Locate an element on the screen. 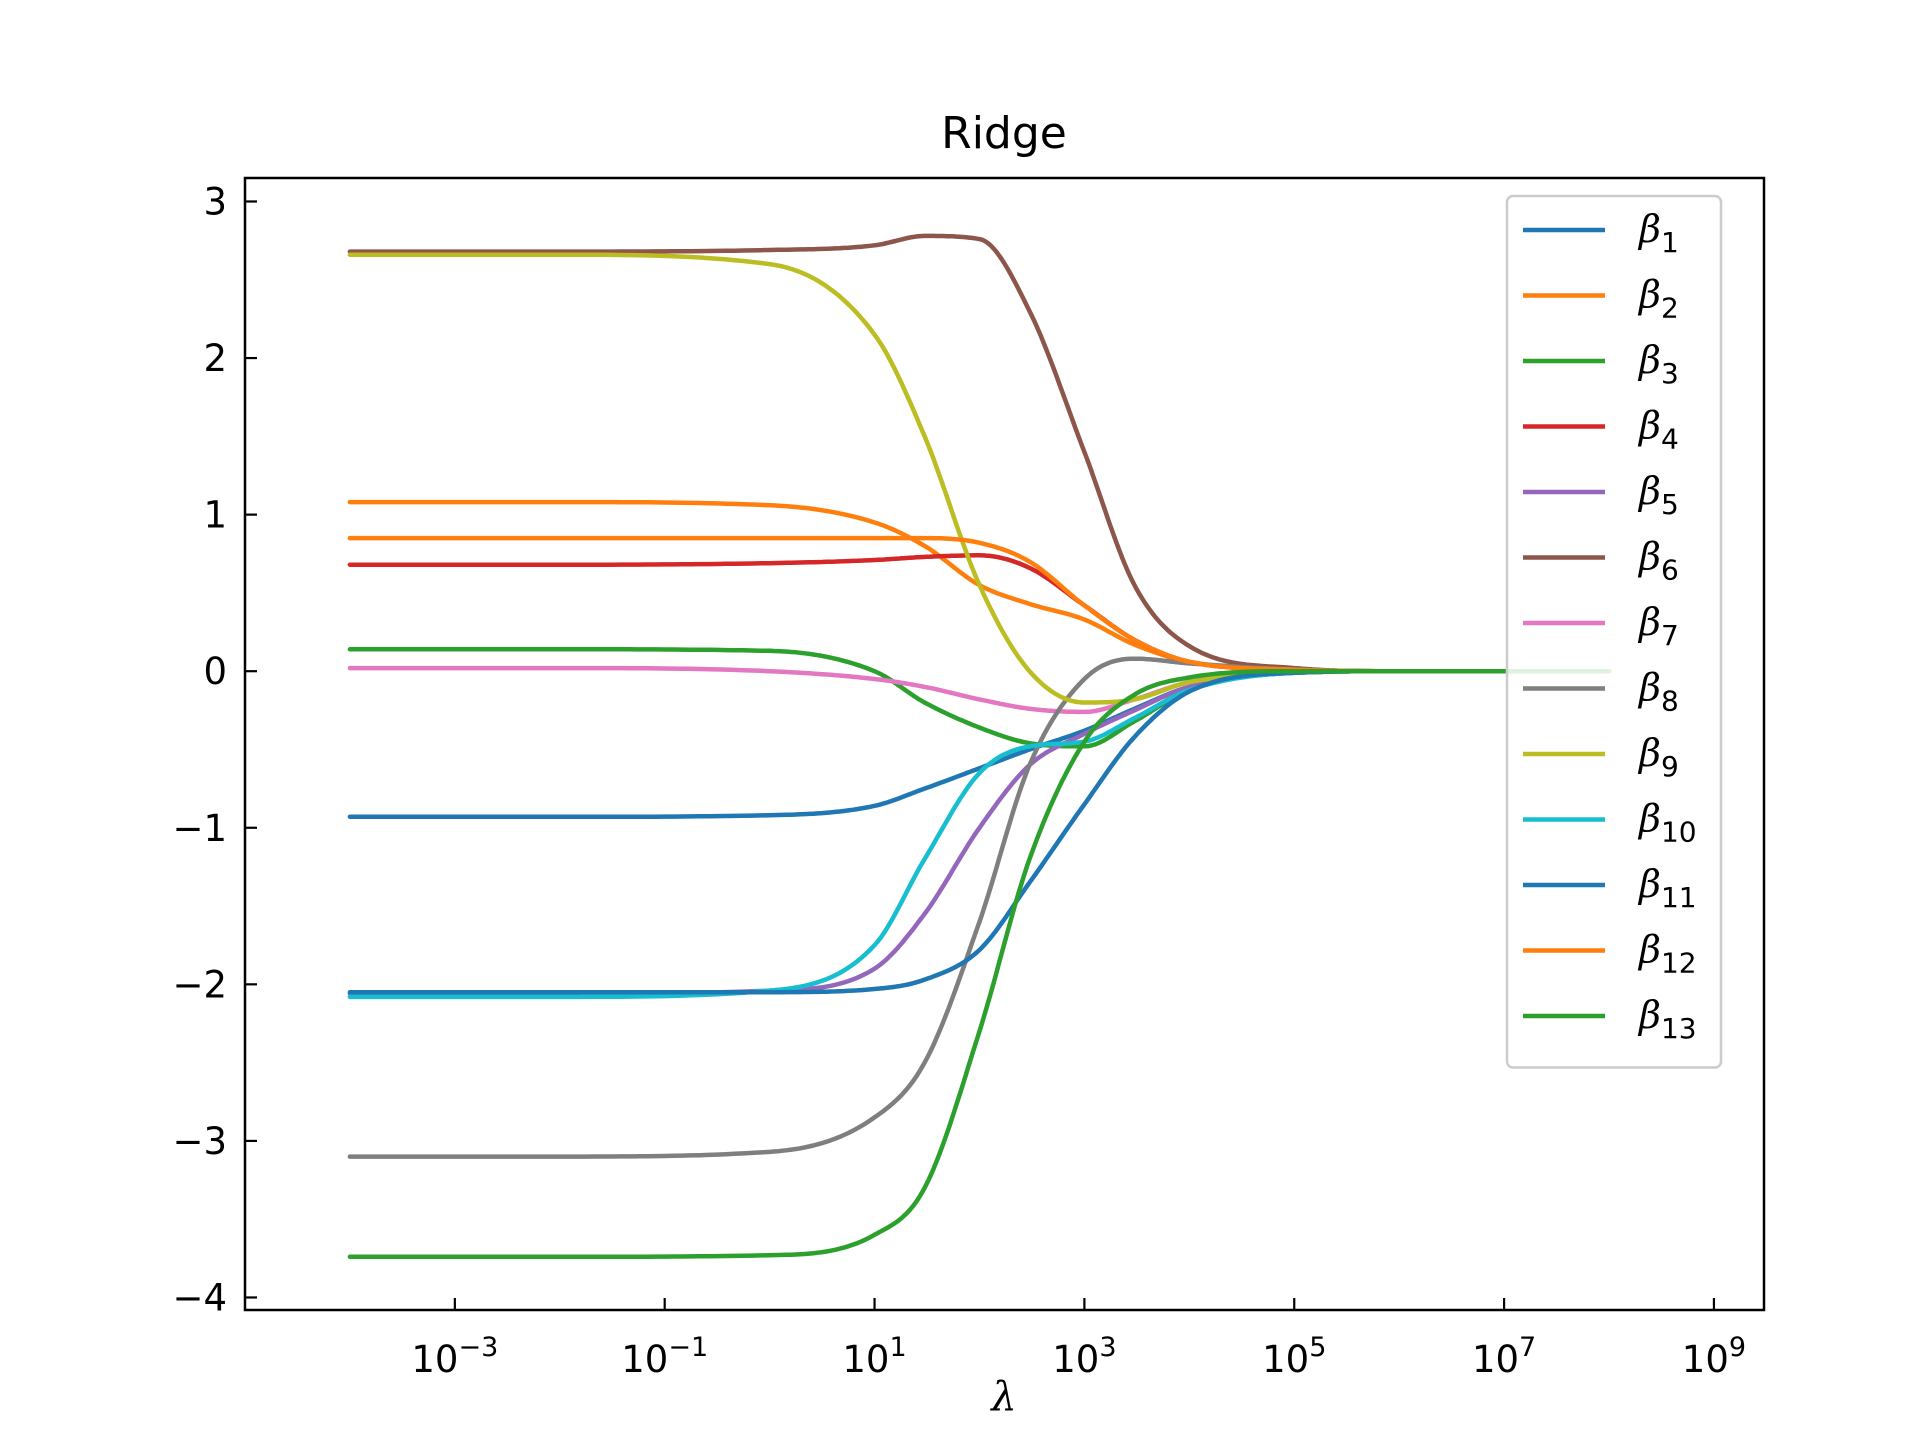 This screenshot has height=1440, width=1920. y-tick-label: −4 is located at coordinates (199, 1297).